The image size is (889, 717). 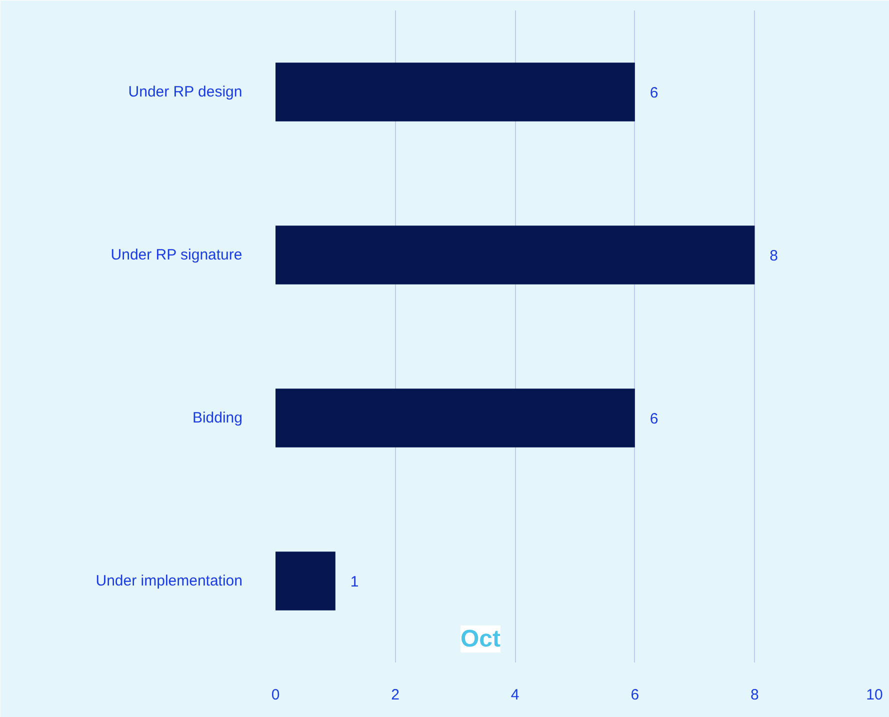 I want to click on y-tick-label: Under implementation, so click(x=169, y=581).